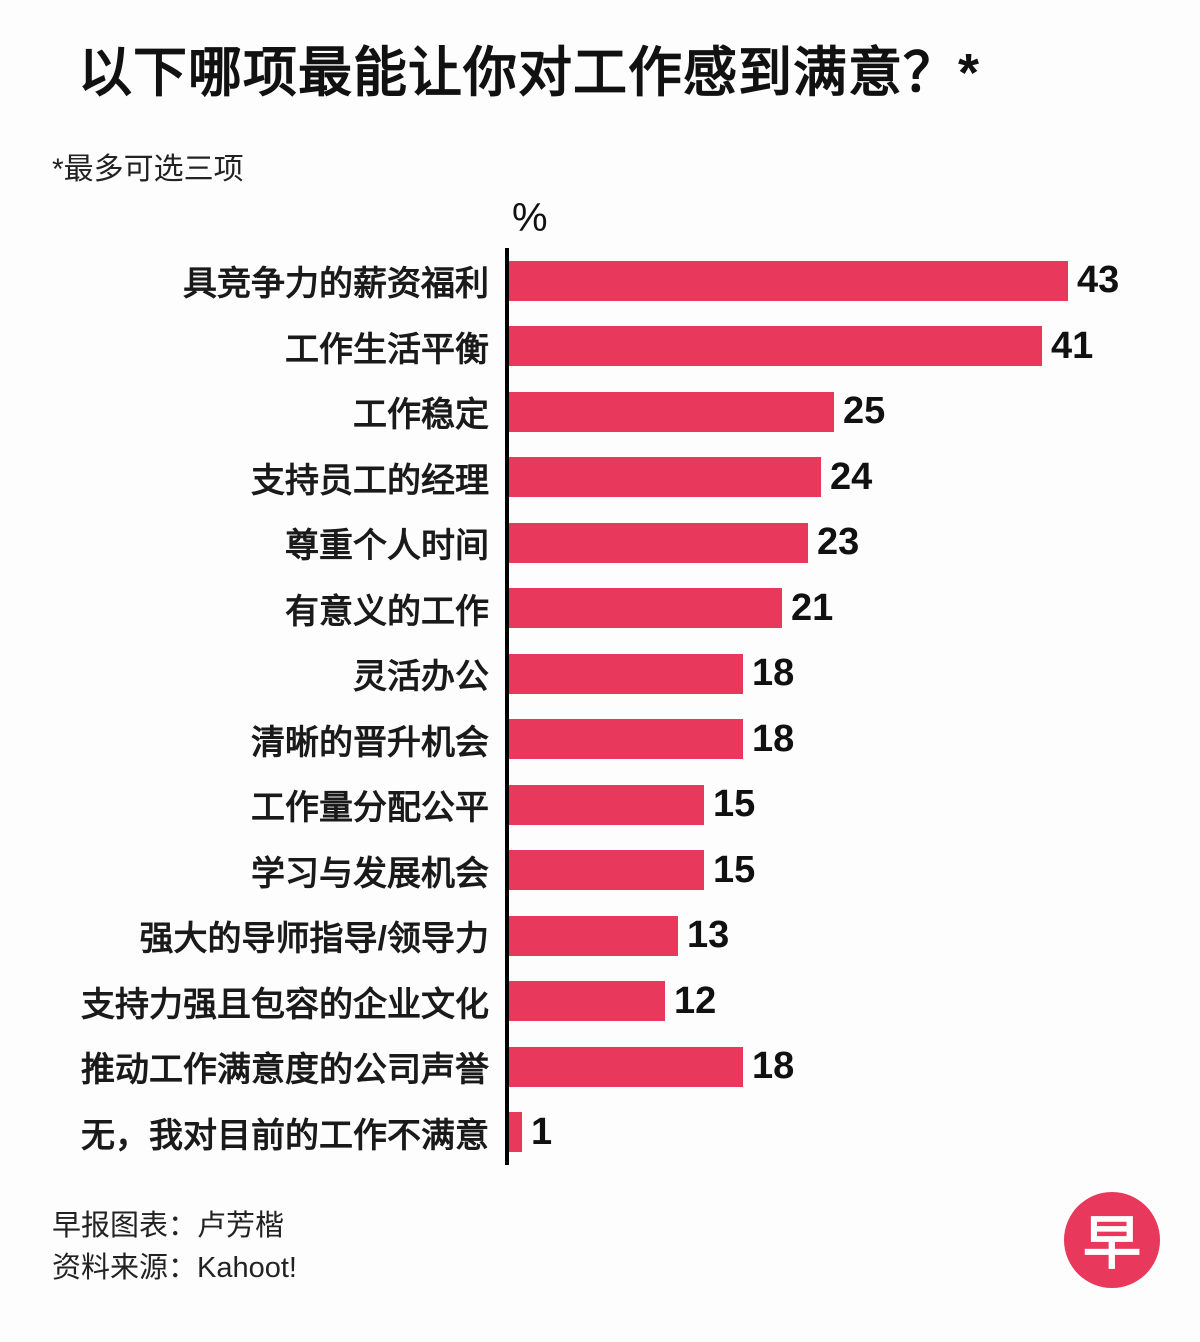 The image size is (1200, 1342). What do you see at coordinates (174, 1268) in the screenshot?
I see `footer-source: 资料来源：Kahoot!` at bounding box center [174, 1268].